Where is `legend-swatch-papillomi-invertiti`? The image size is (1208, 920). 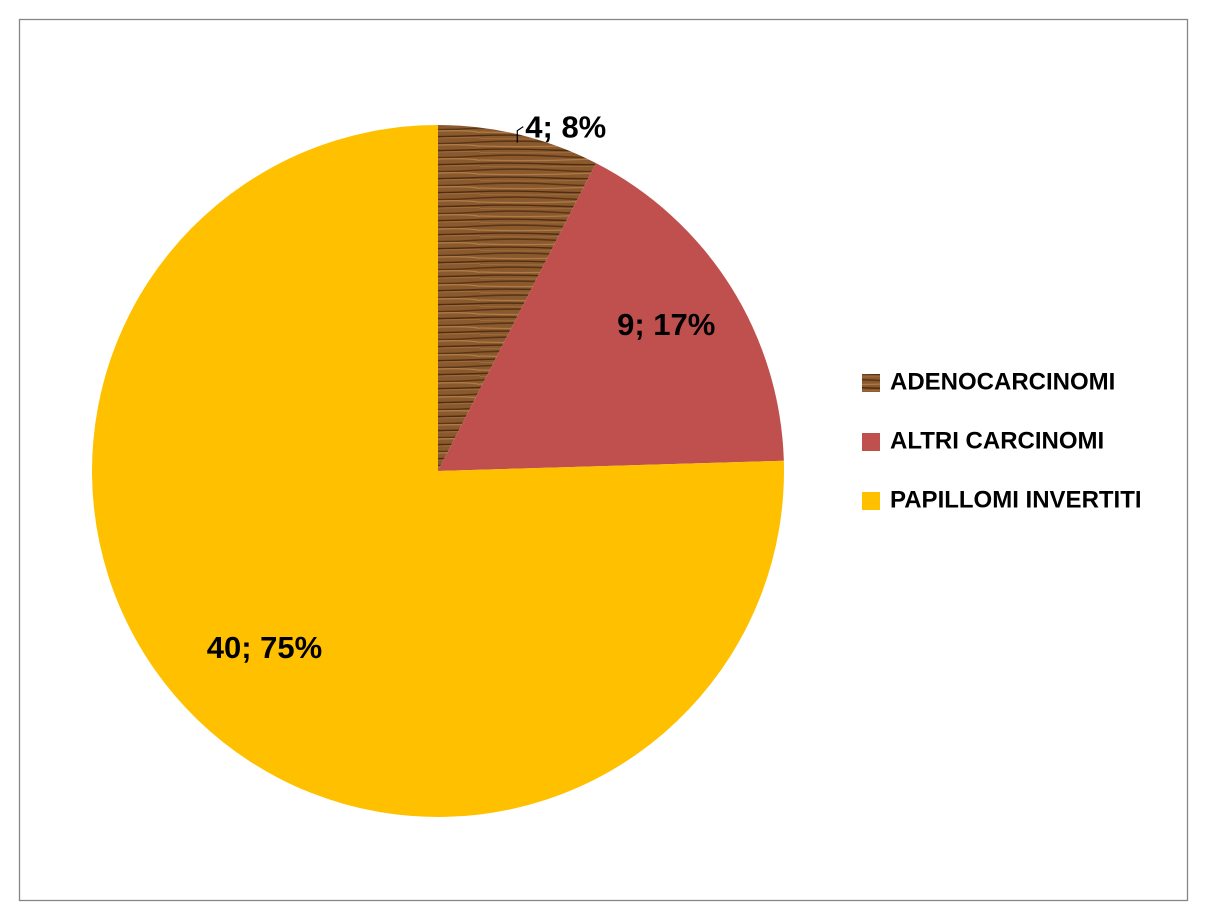
legend-swatch-papillomi-invertiti is located at coordinates (871, 501).